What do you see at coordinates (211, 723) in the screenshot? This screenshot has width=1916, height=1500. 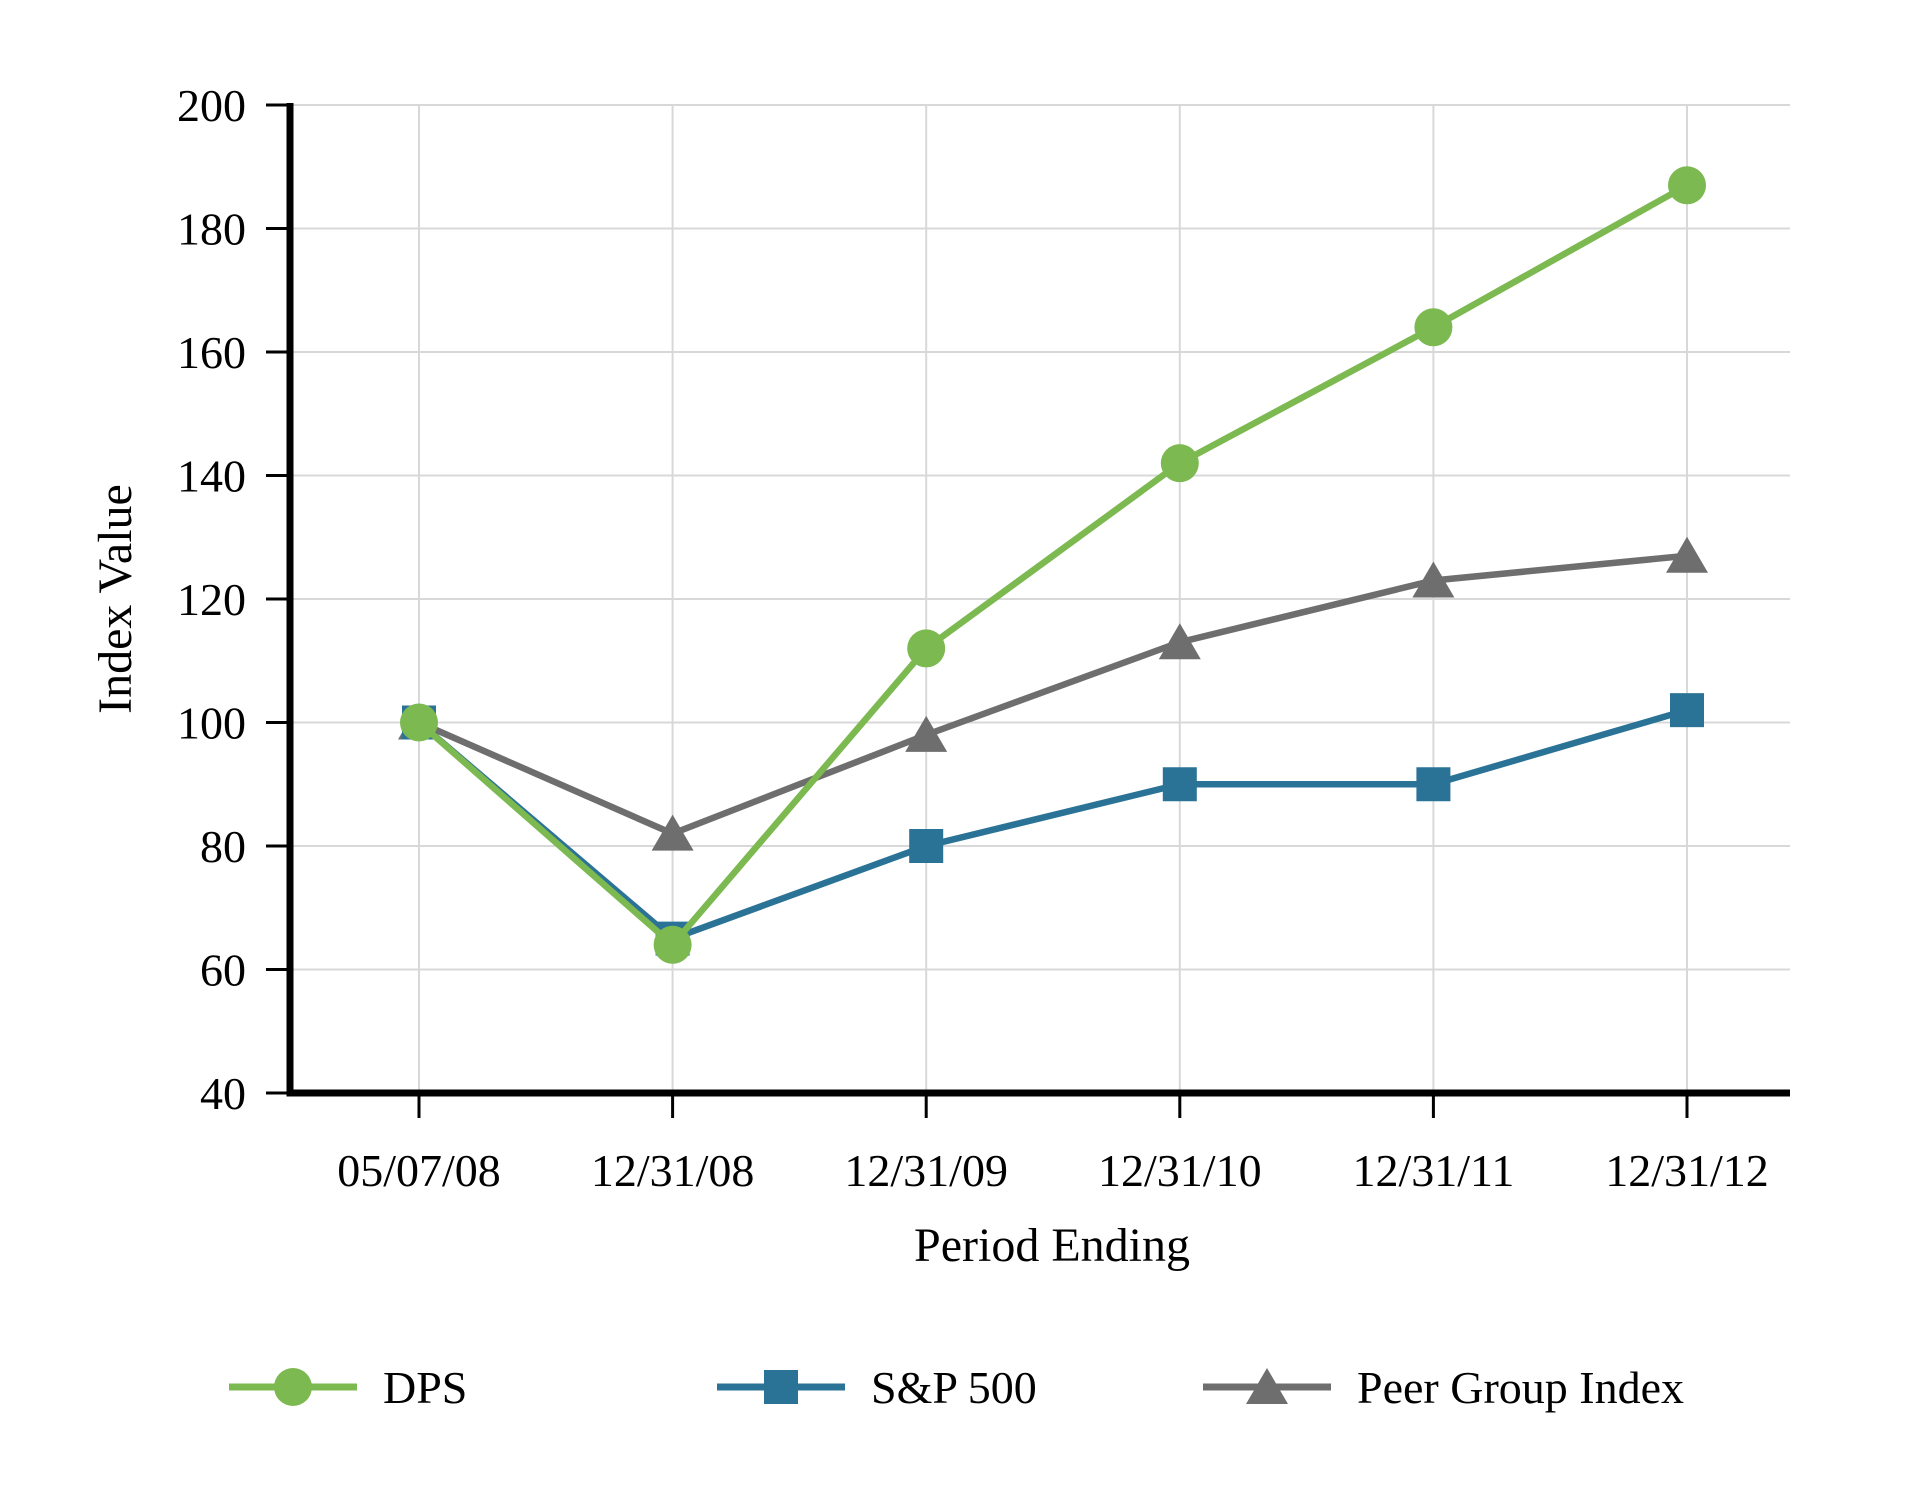 I see `y-tick-label: 100` at bounding box center [211, 723].